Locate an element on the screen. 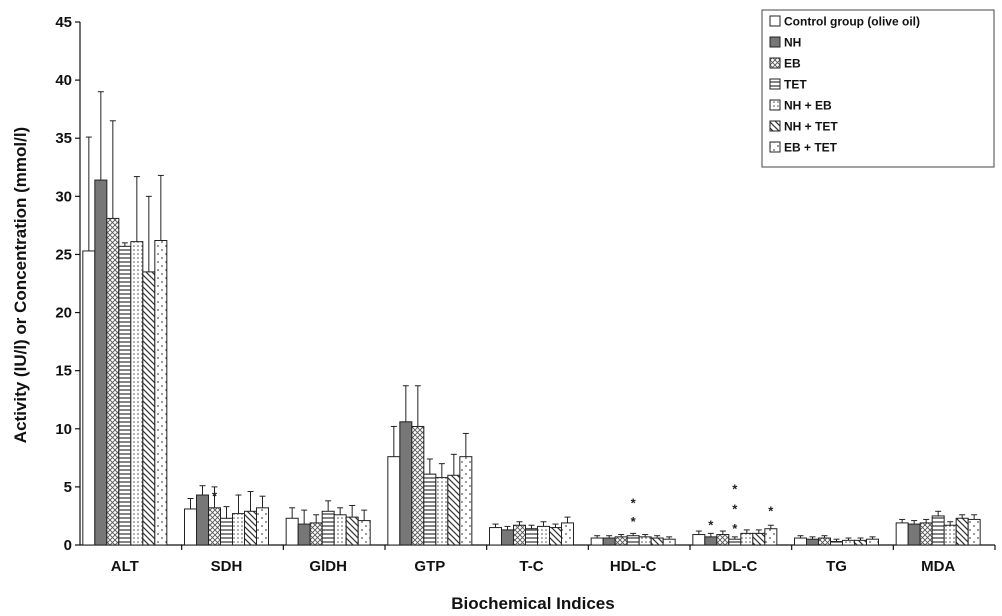 The height and width of the screenshot is (616, 1002). x-tick-label: T-C is located at coordinates (531, 566).